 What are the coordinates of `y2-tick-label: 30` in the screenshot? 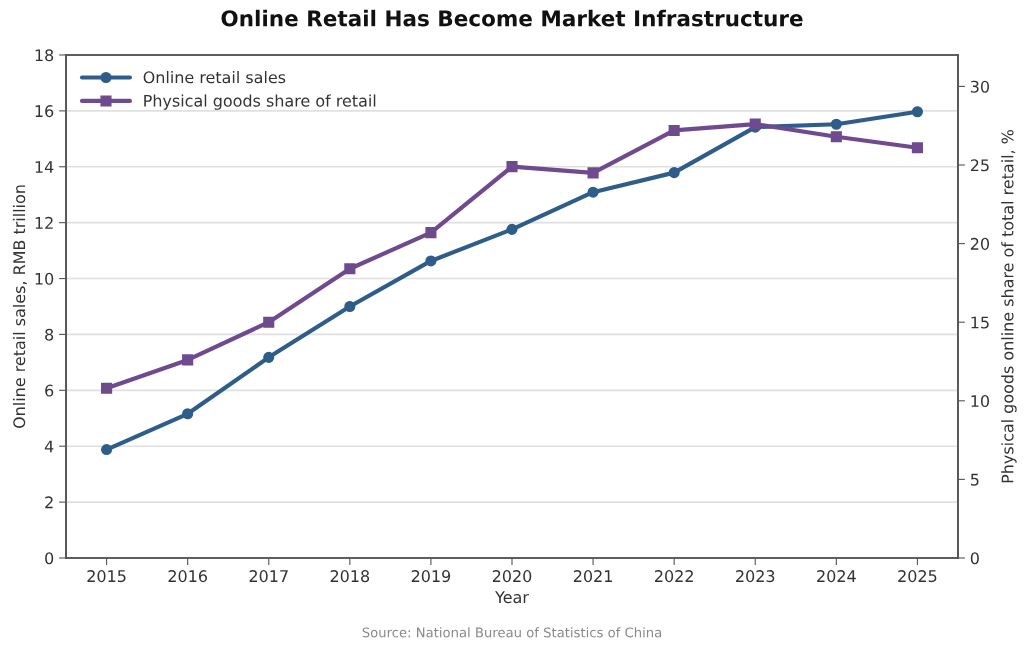 It's located at (980, 86).